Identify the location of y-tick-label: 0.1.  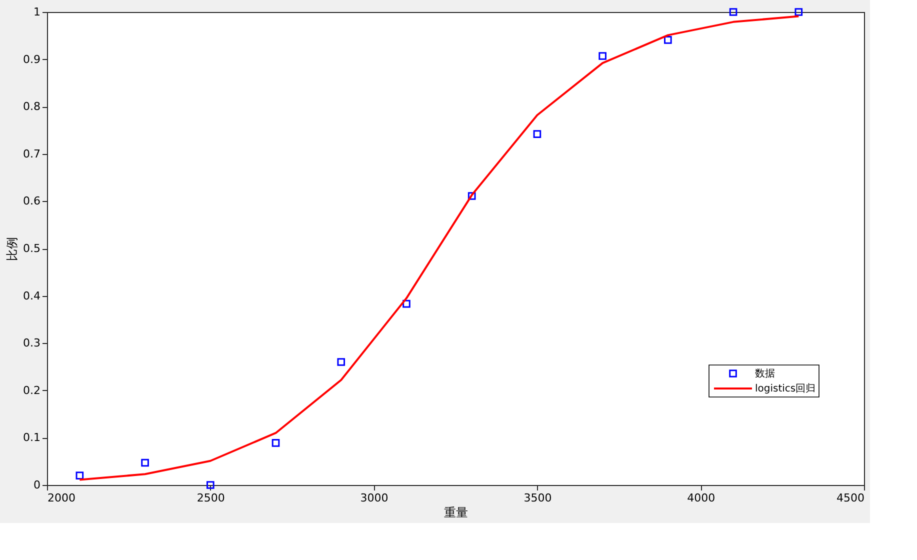
(31, 437).